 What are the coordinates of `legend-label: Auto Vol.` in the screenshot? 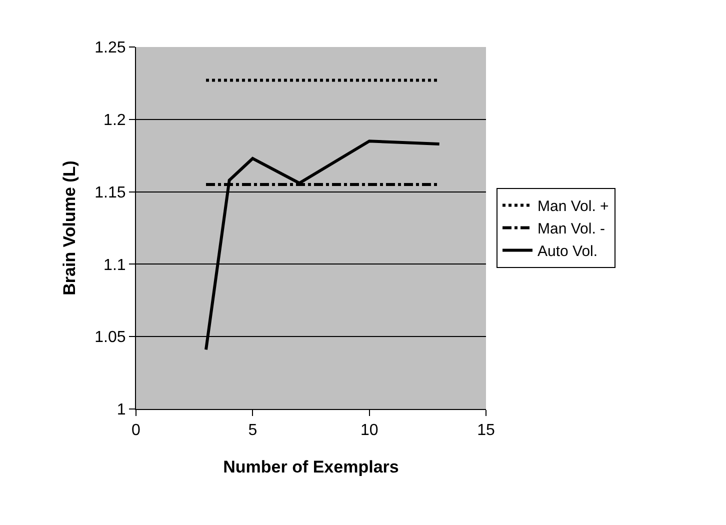 It's located at (568, 251).